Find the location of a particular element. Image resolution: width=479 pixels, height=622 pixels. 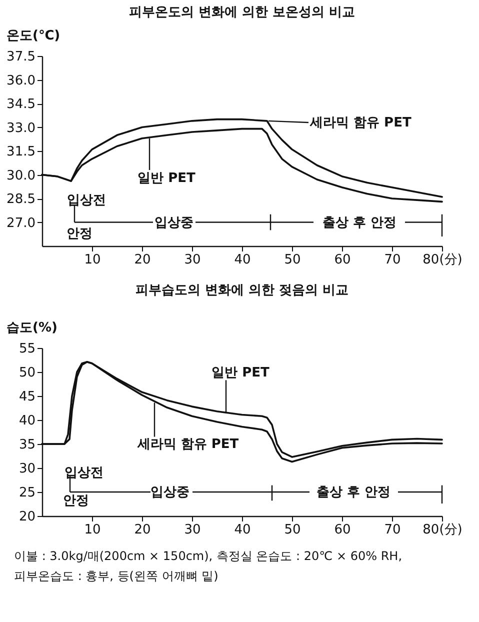

chart-title: 피부습도의 변화에 의한 젖음의 비교 is located at coordinates (242, 290).